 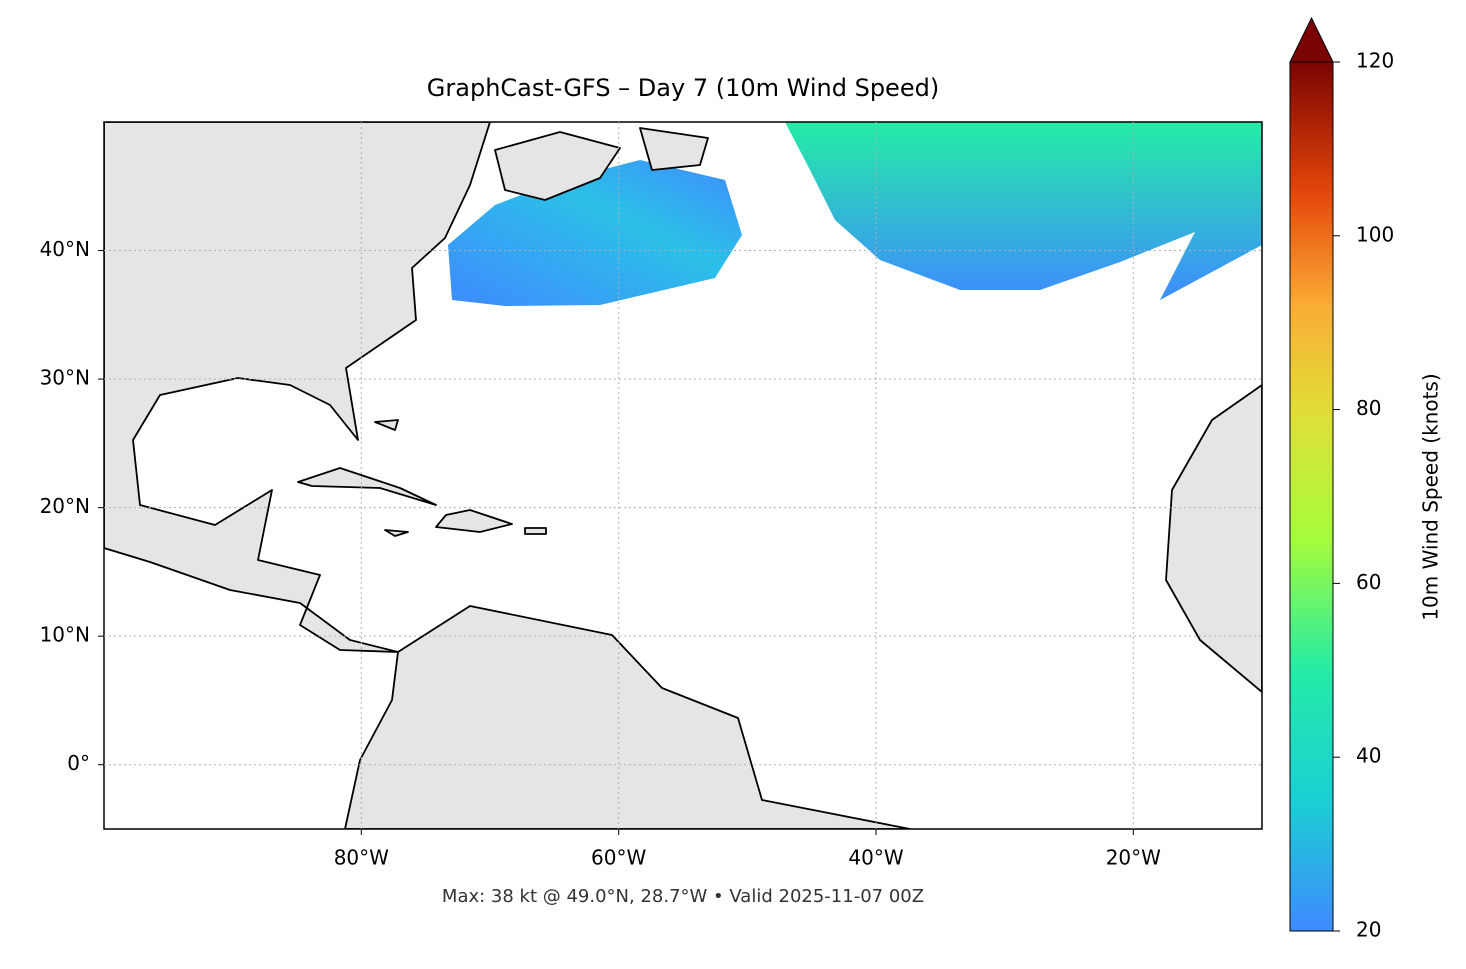 I want to click on y-tick-label: 10°N, so click(x=65, y=635).